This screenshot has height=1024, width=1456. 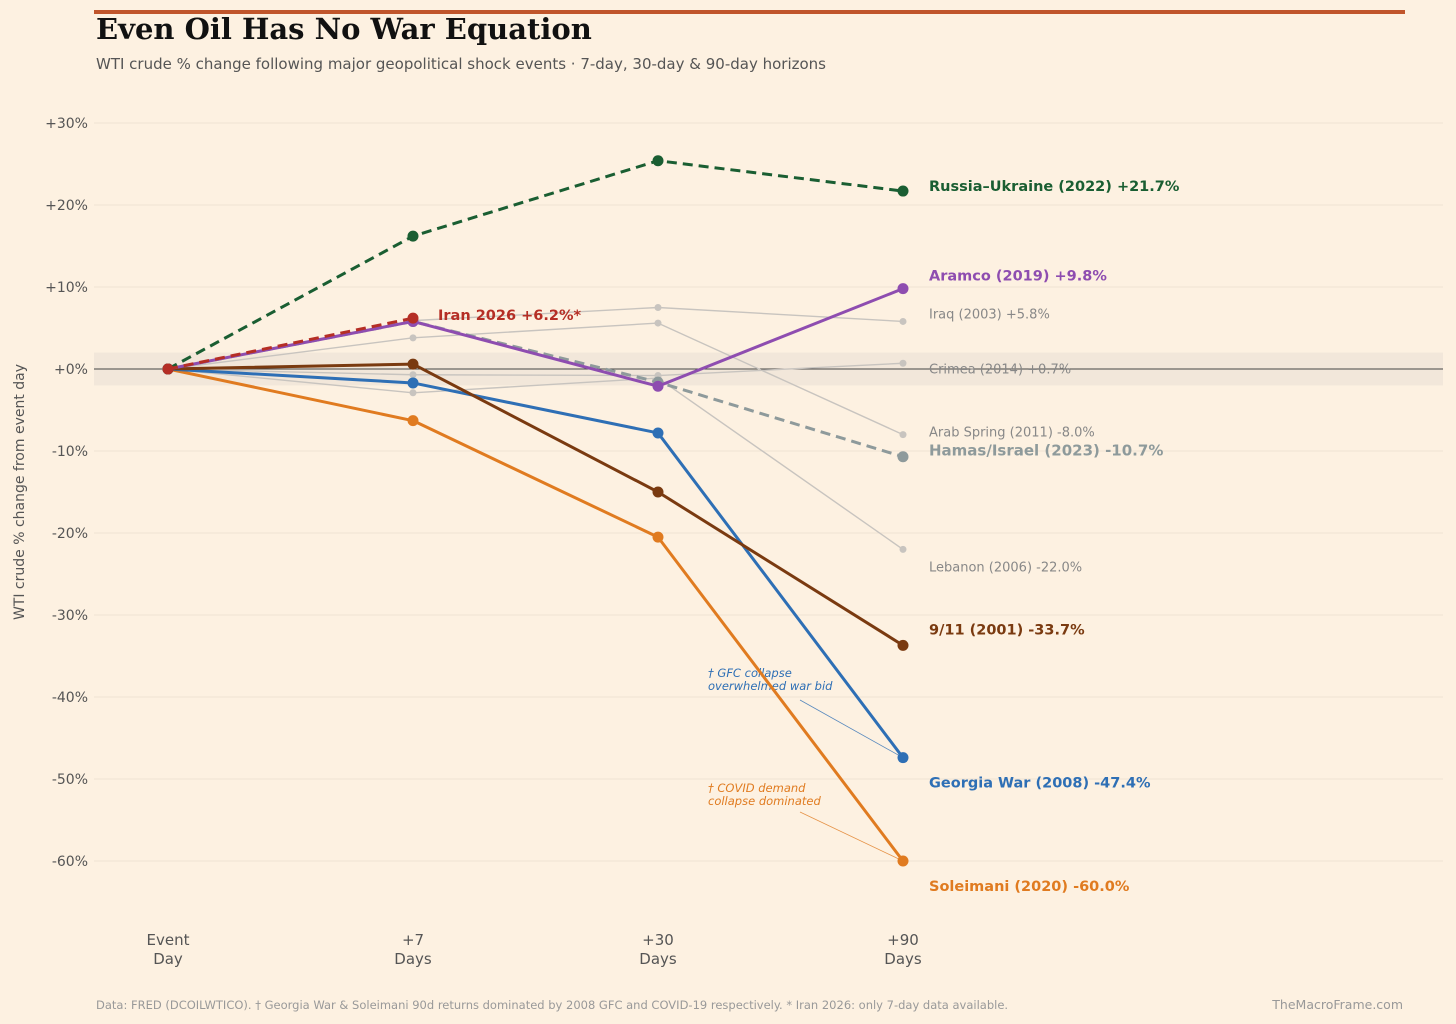 I want to click on series-label: 9/11 (2001) -33.7%, so click(x=1007, y=630).